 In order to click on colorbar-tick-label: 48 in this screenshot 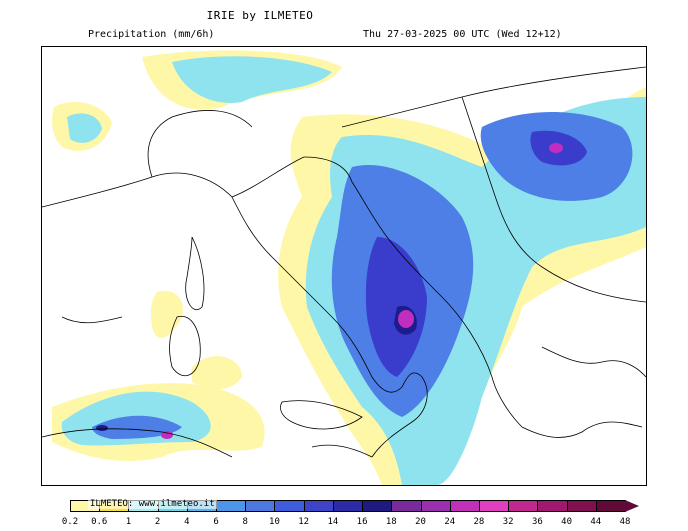, I will do `click(625, 522)`.